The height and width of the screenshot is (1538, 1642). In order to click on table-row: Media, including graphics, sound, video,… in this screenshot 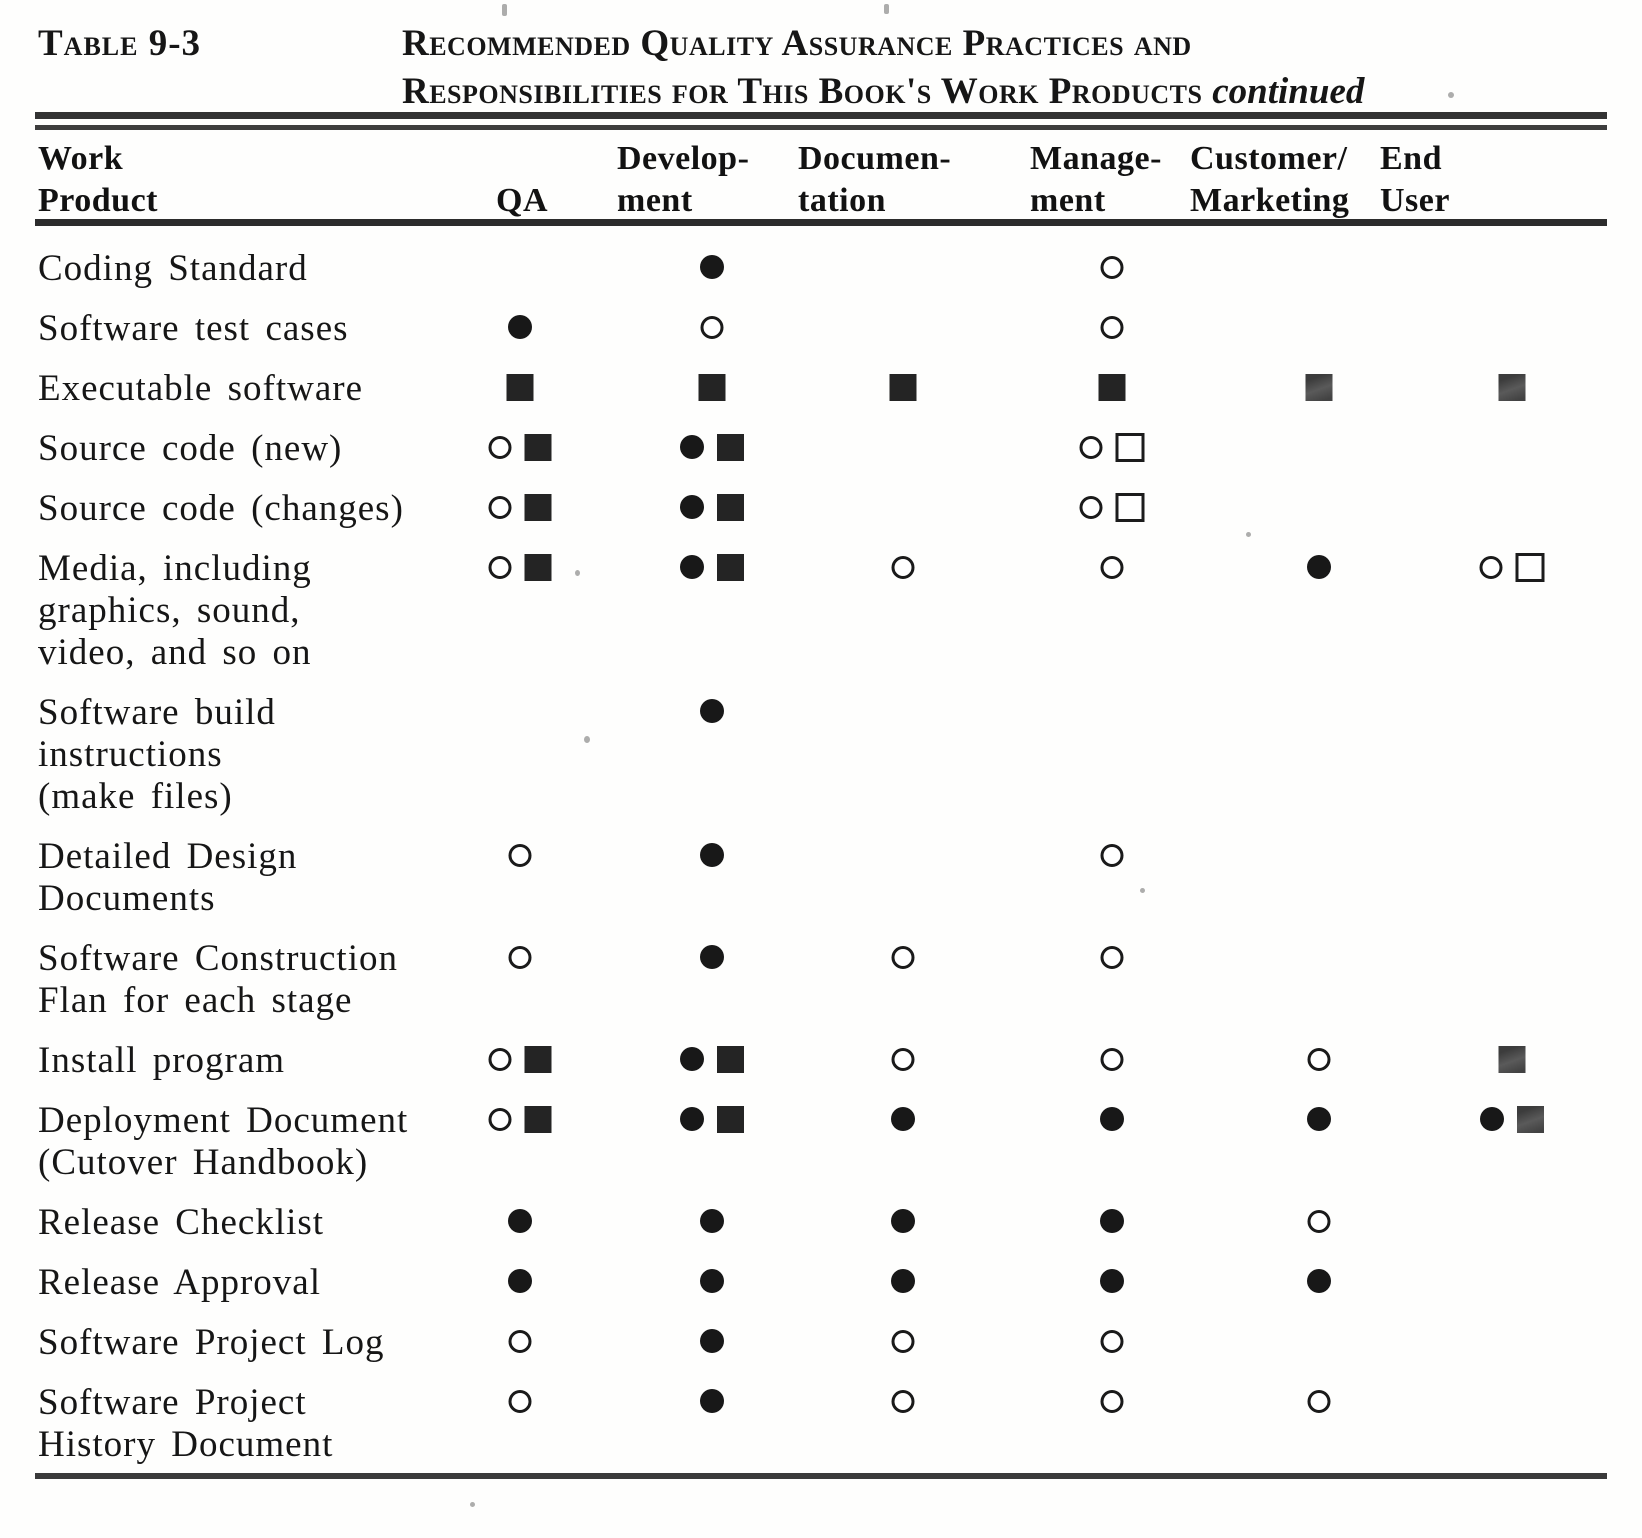, I will do `click(821, 620)`.